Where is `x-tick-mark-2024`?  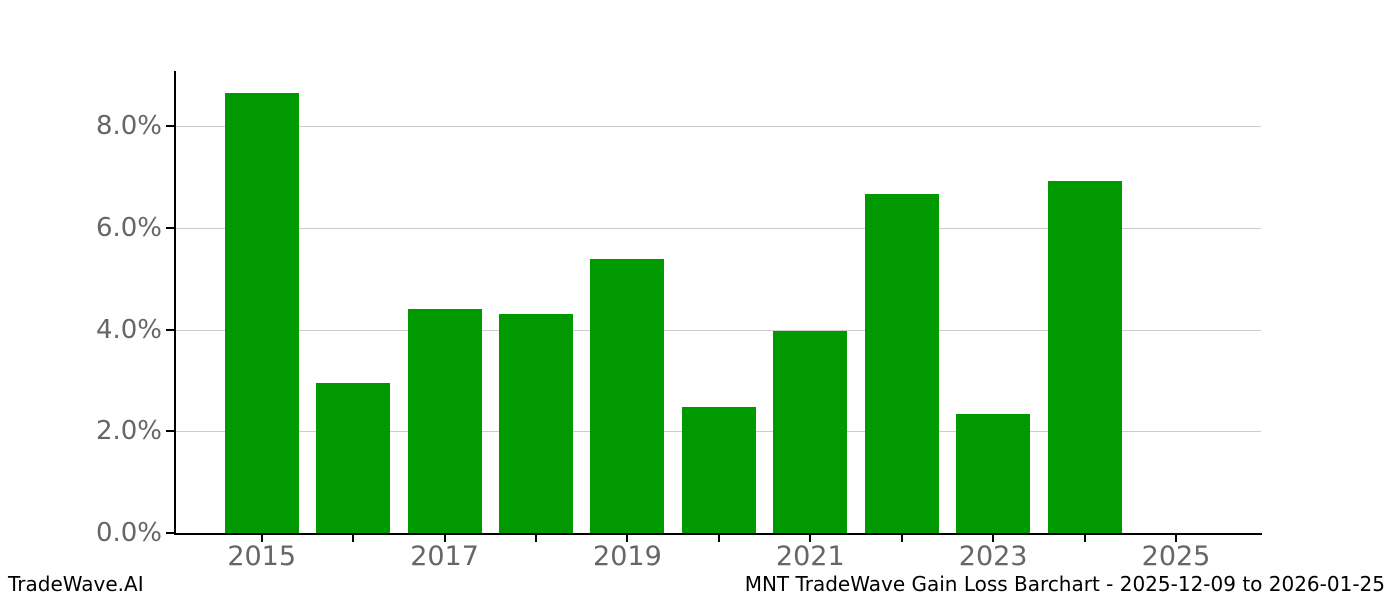
x-tick-mark-2024 is located at coordinates (1084, 538).